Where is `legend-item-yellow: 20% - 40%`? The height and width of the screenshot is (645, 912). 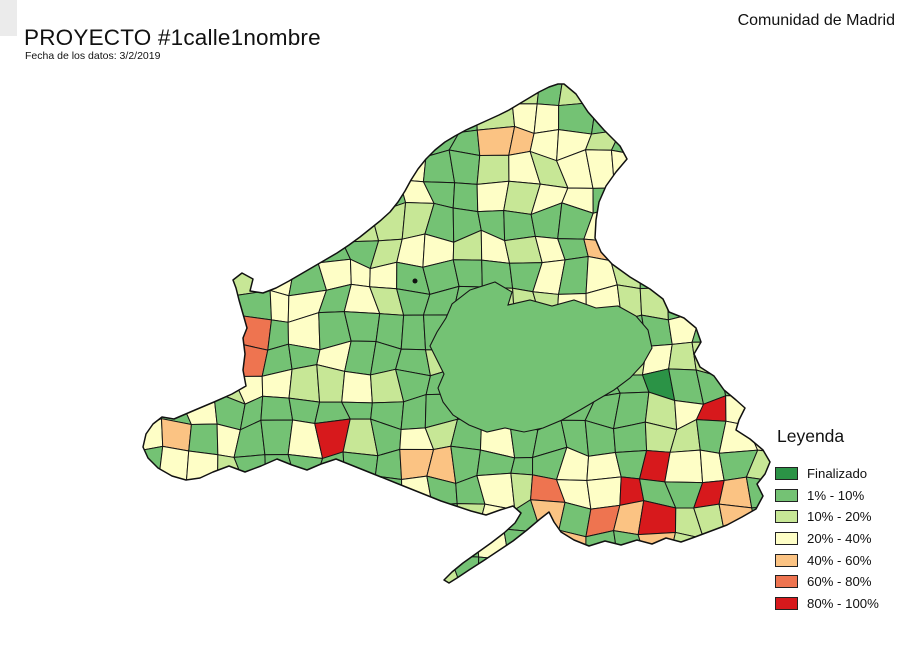
legend-item-yellow: 20% - 40% is located at coordinates (840, 539).